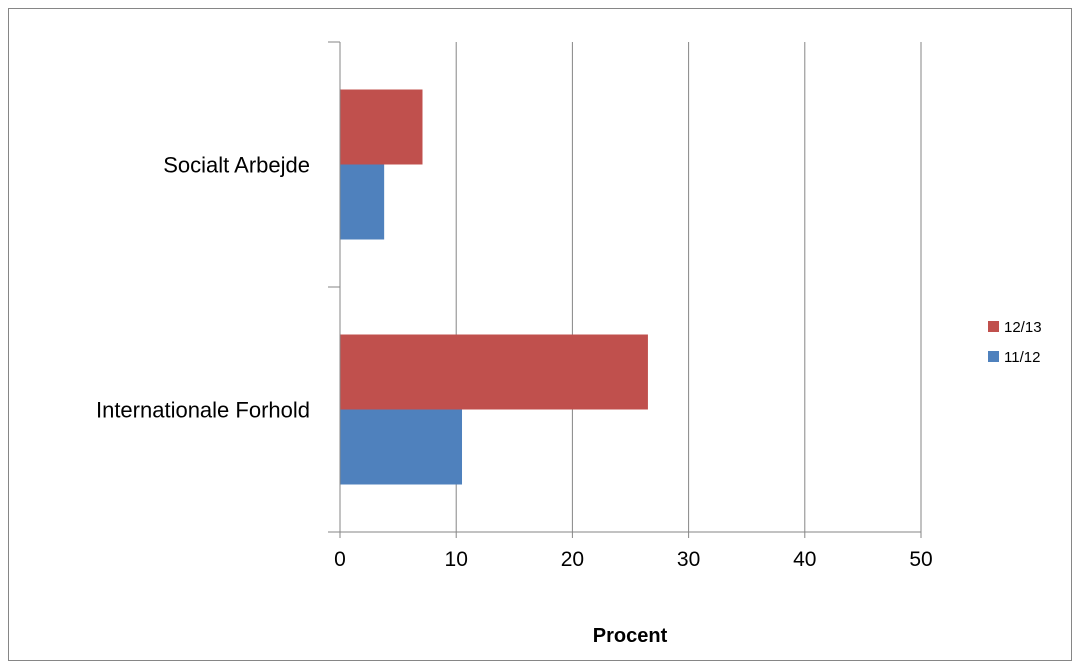  Describe the element at coordinates (920, 559) in the screenshot. I see `x-tick-label: 50` at that location.